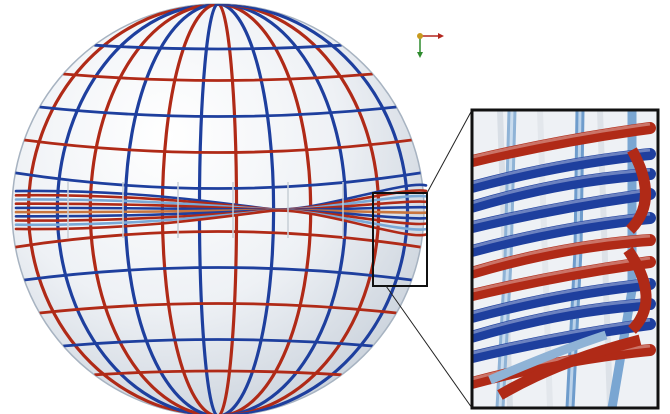 The width and height of the screenshot is (670, 414). Describe the element at coordinates (400, 239) in the screenshot. I see `zoom-region-box` at that location.